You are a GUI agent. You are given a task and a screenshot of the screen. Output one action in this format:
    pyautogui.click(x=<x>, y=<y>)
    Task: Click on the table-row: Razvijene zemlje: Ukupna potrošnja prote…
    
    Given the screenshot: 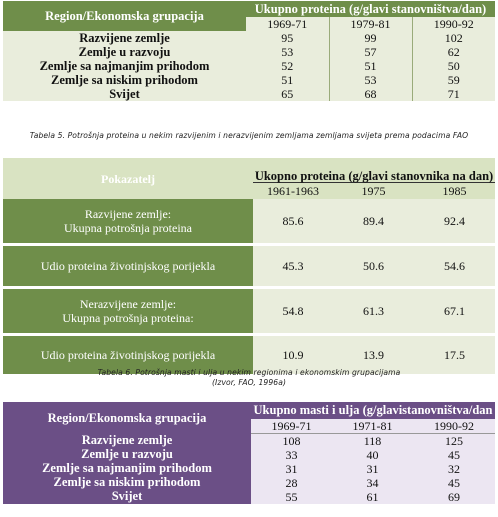 What is the action you would take?
    pyautogui.click(x=249, y=221)
    